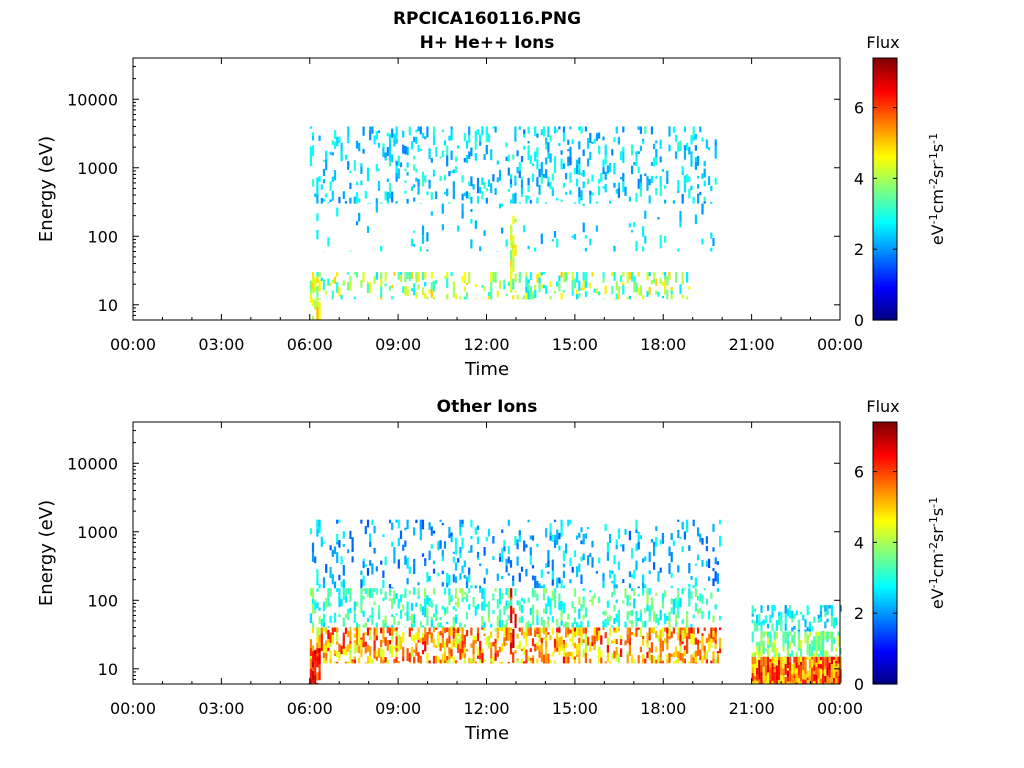 The image size is (1024, 768). Describe the element at coordinates (859, 472) in the screenshot. I see `colorbar-tick-label: 6` at that location.